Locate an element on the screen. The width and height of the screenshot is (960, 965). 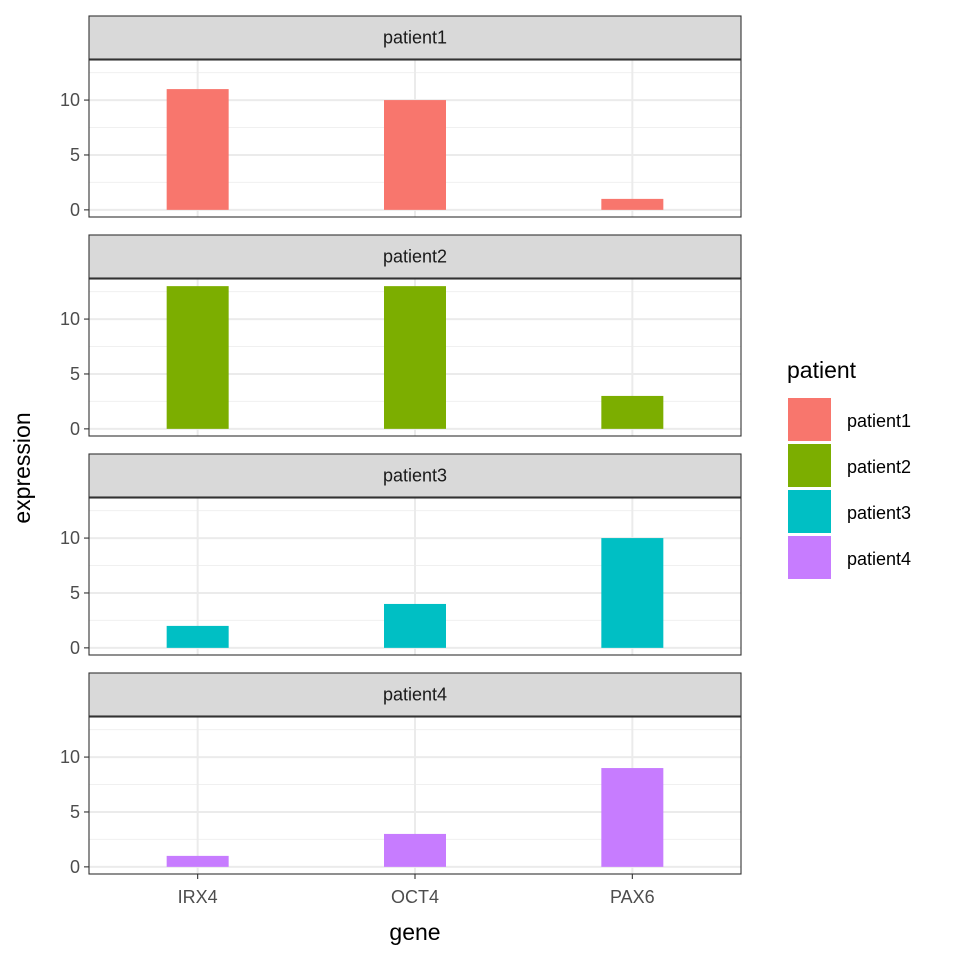
bar-patient1-PAX6 is located at coordinates (632, 204).